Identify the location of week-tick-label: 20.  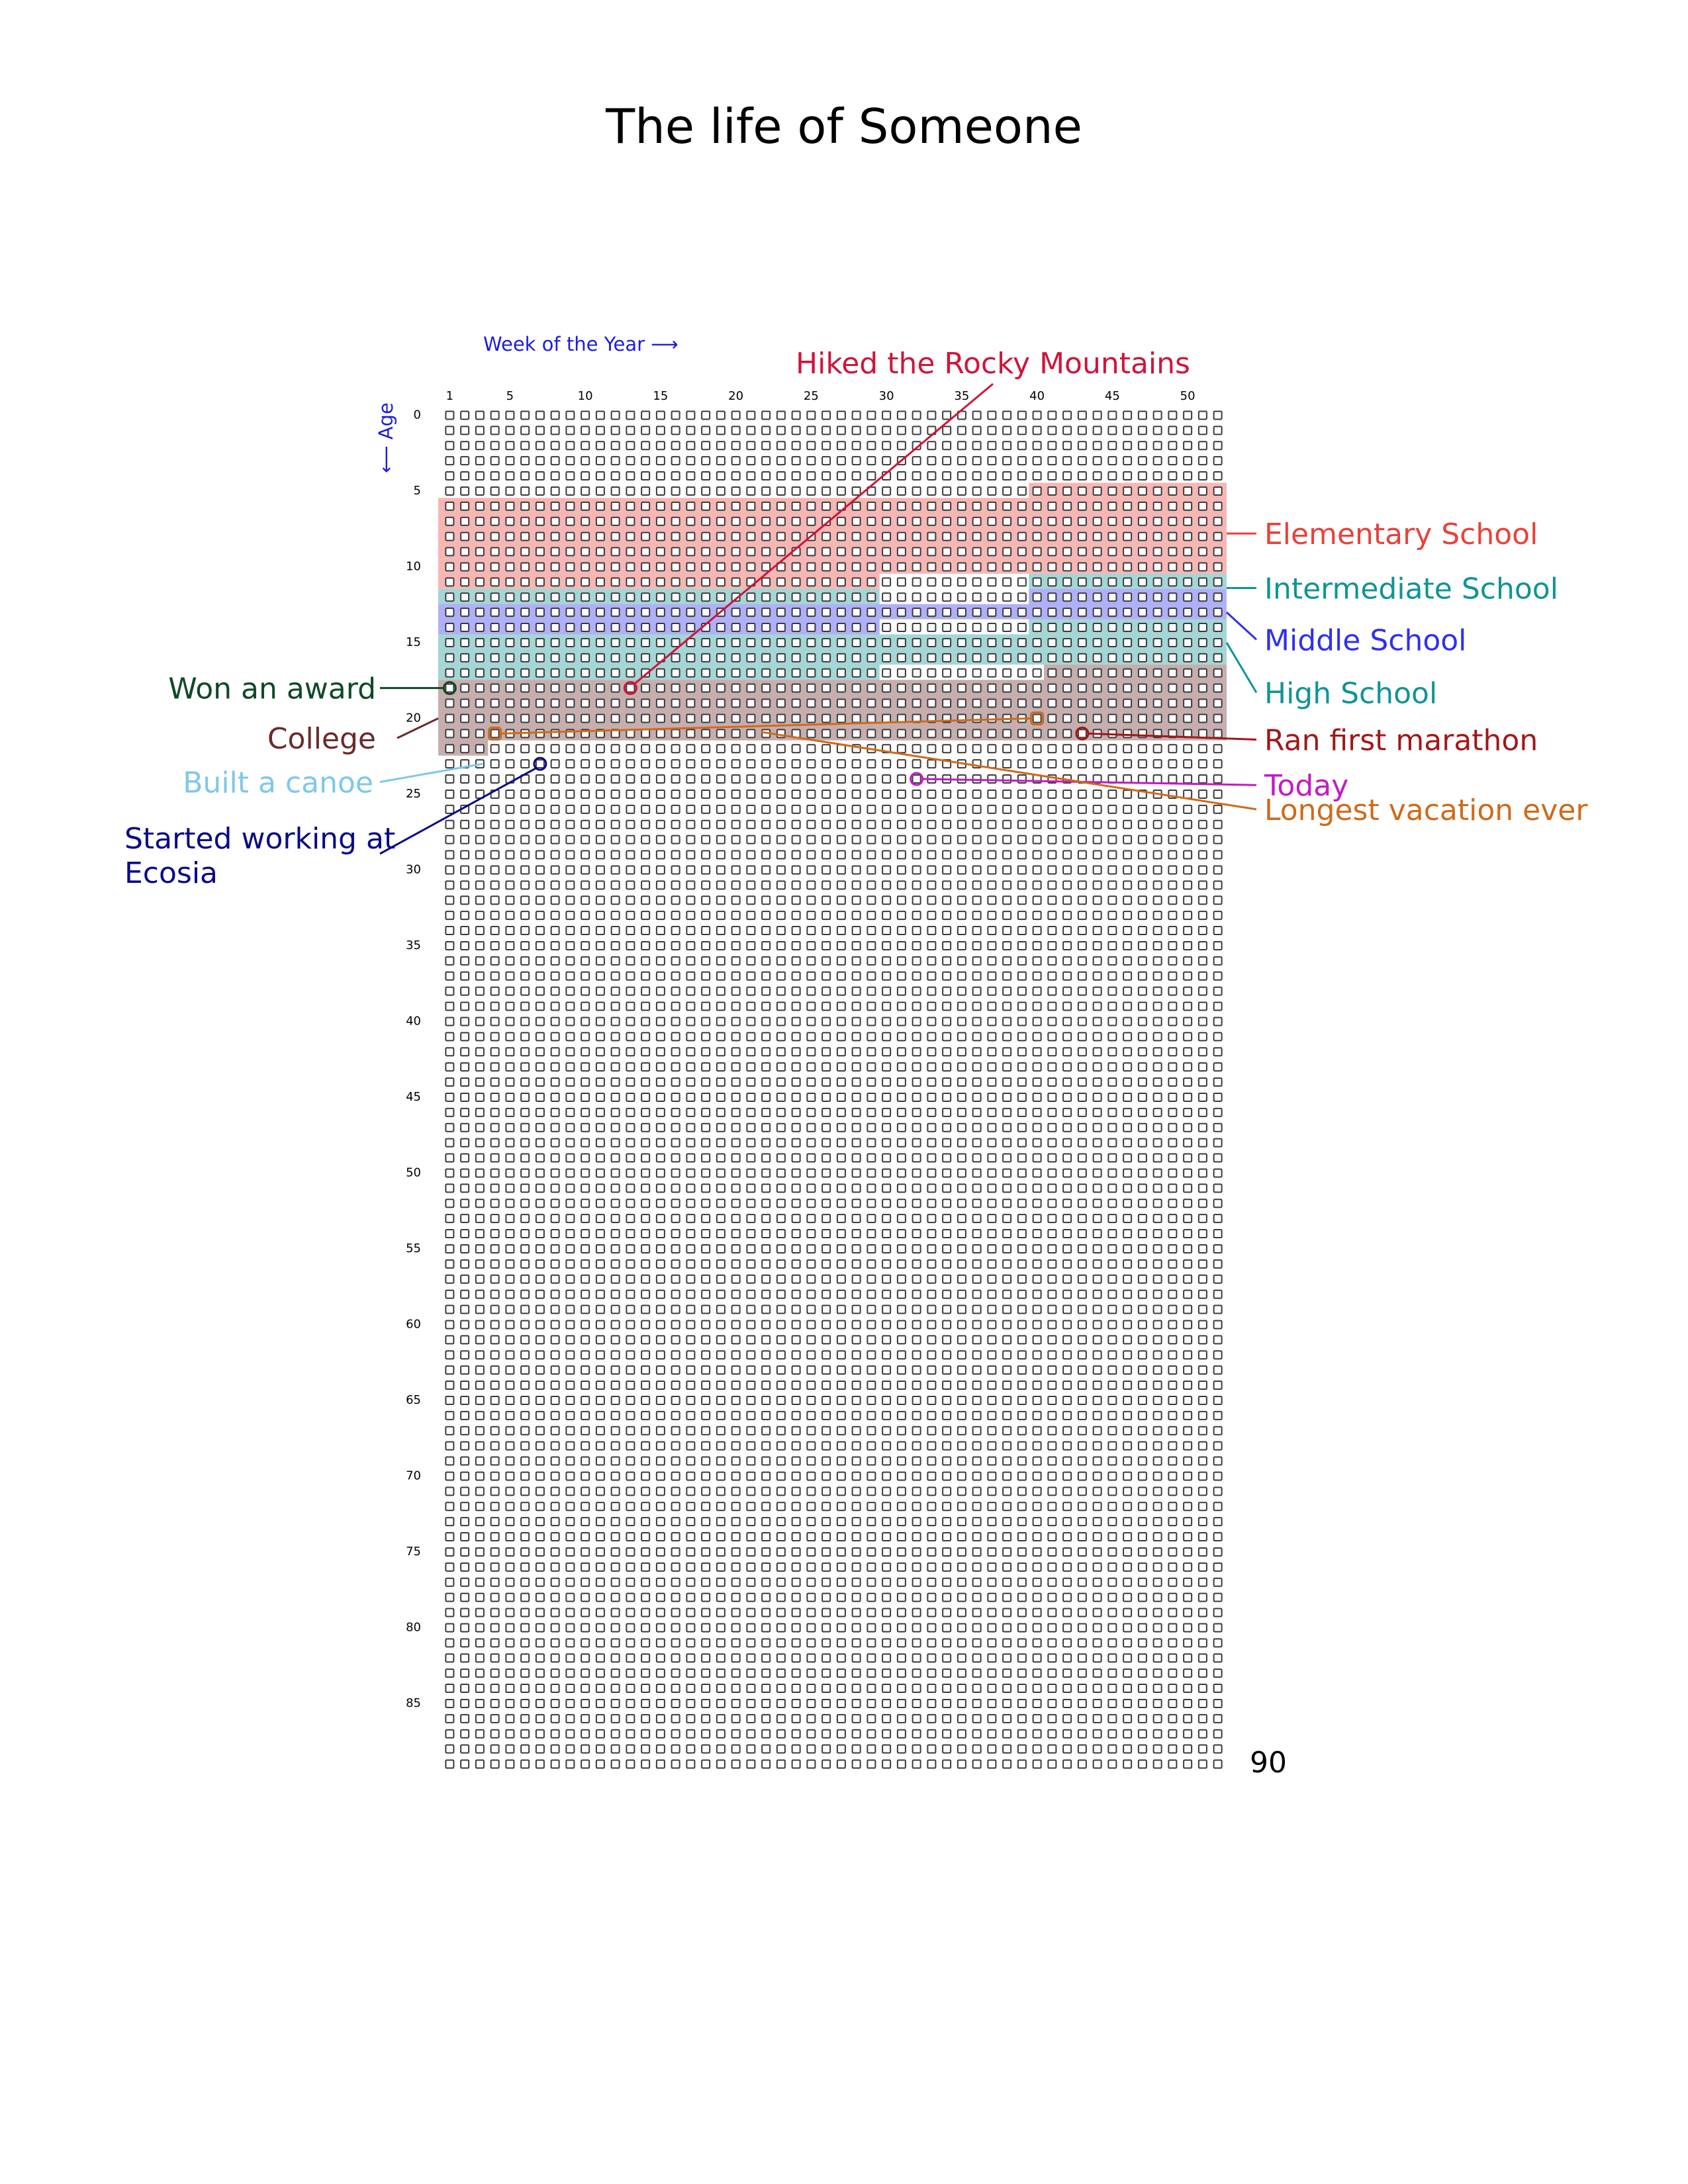
(735, 396).